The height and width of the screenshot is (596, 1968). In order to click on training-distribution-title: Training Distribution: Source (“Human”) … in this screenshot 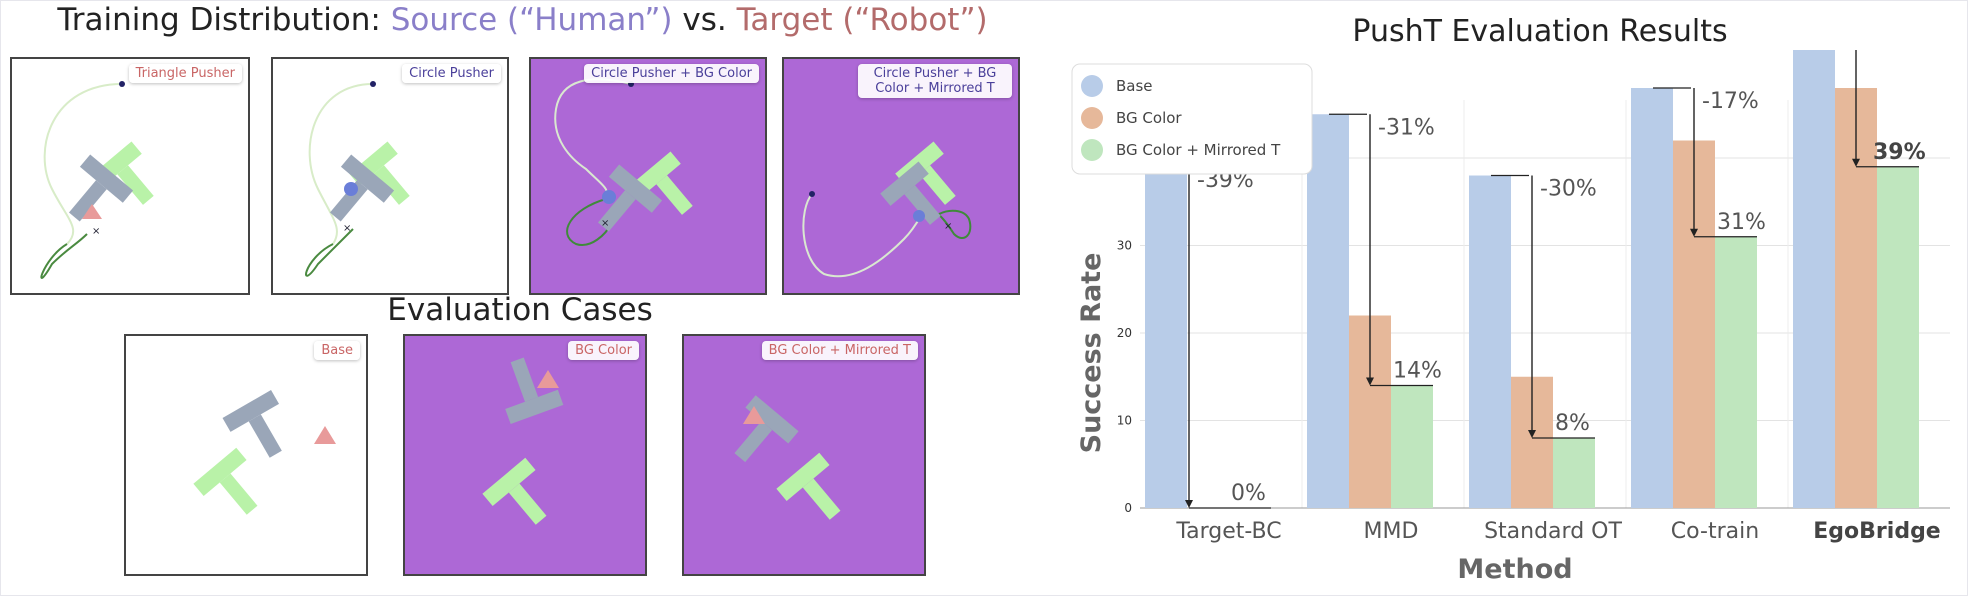, I will do `click(522, 20)`.